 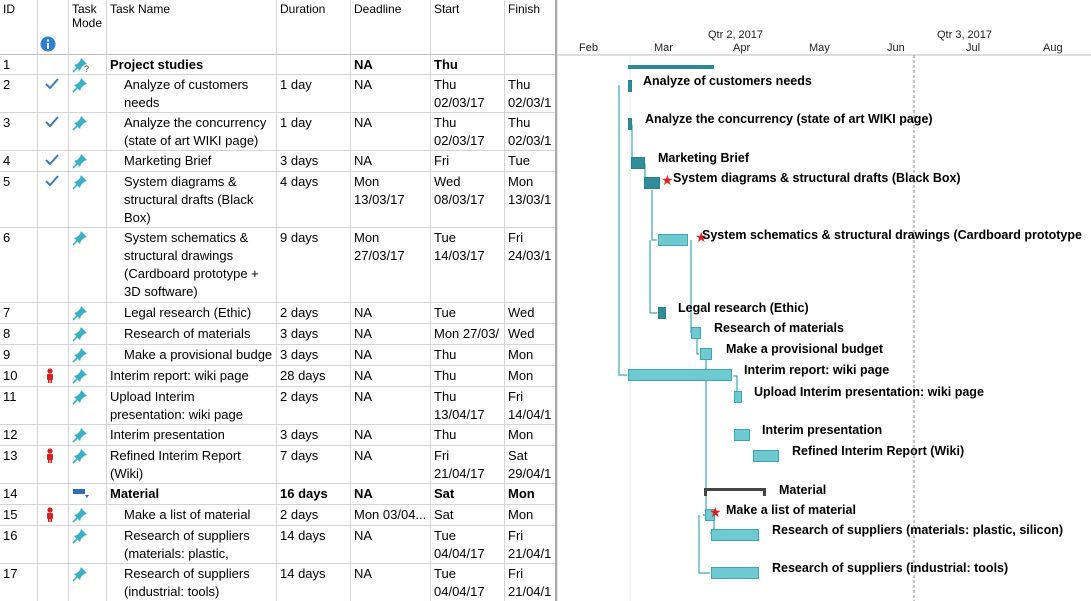 I want to click on task-start-cell: Thu 13/04/17, so click(x=468, y=406).